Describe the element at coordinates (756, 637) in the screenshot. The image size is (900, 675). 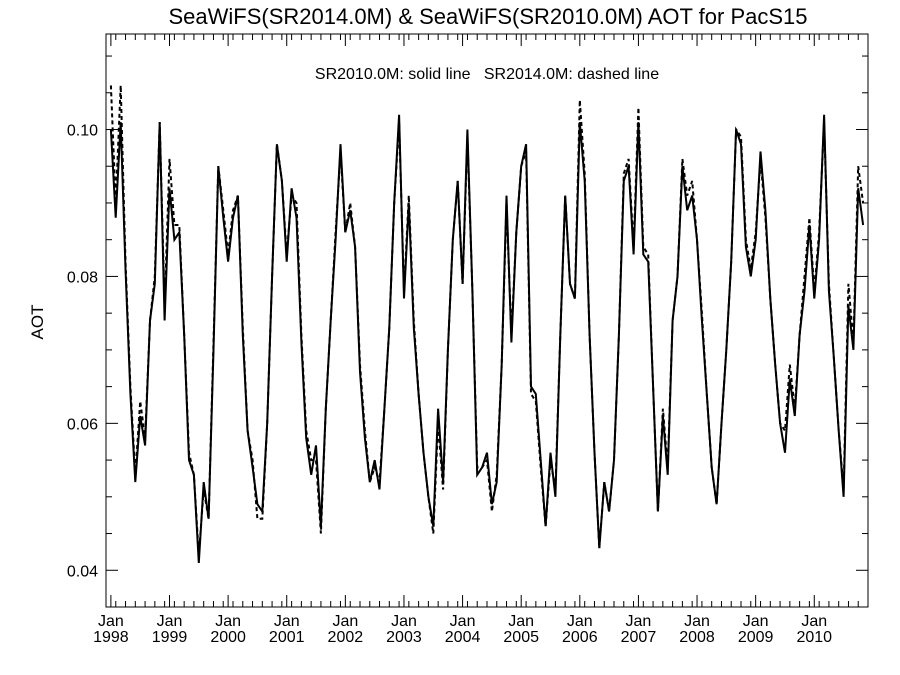
I see `x-tick-label-year: 2009` at that location.